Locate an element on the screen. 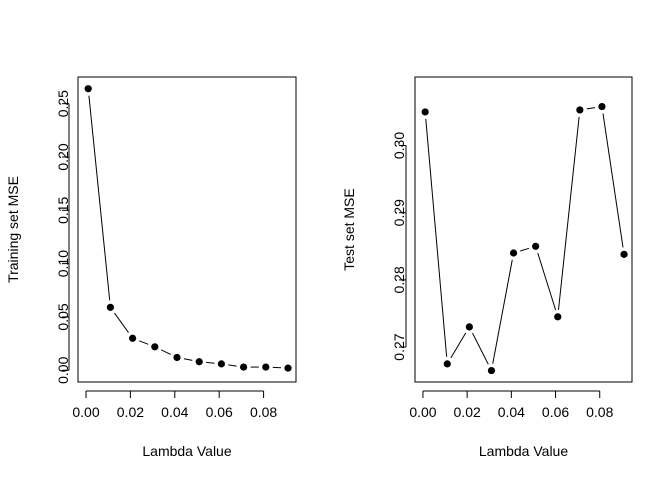 The image size is (672, 480). test-x-tick-label: 0.00 is located at coordinates (422, 412).